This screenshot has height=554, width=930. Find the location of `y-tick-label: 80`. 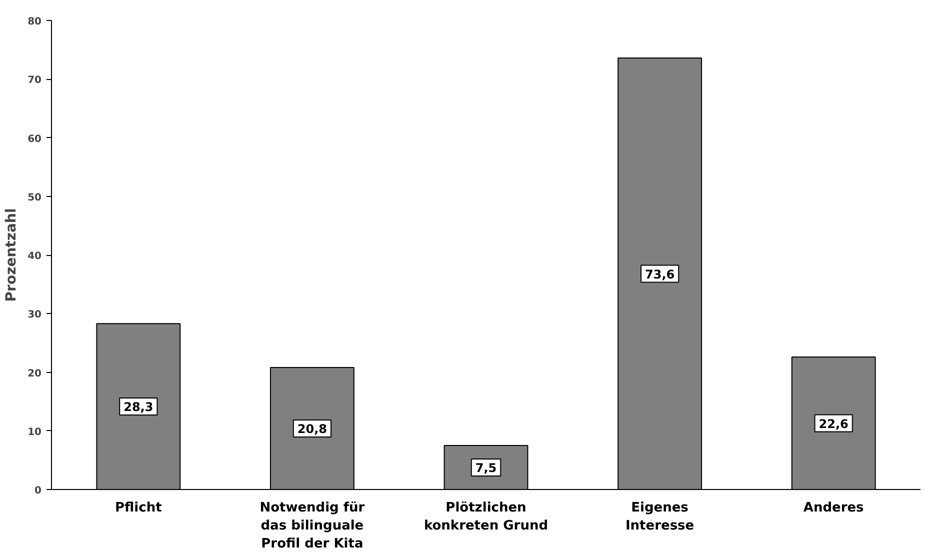

y-tick-label: 80 is located at coordinates (35, 22).